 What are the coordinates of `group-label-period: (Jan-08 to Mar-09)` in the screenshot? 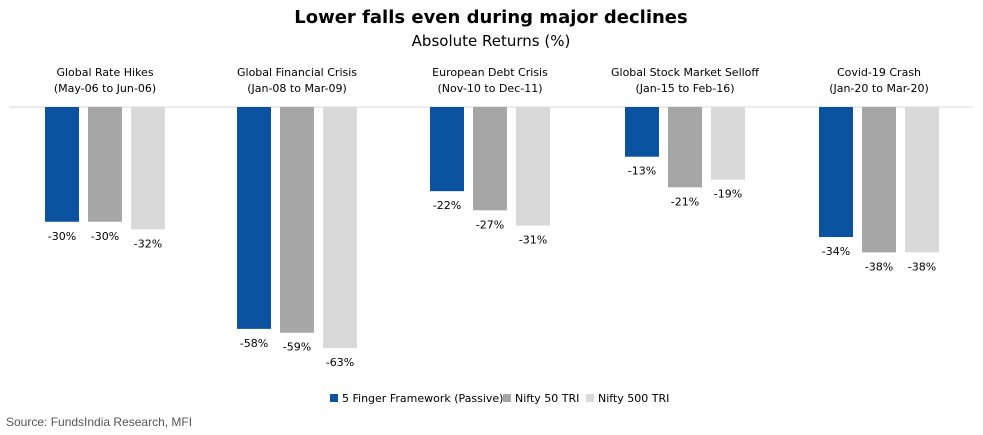 It's located at (297, 88).